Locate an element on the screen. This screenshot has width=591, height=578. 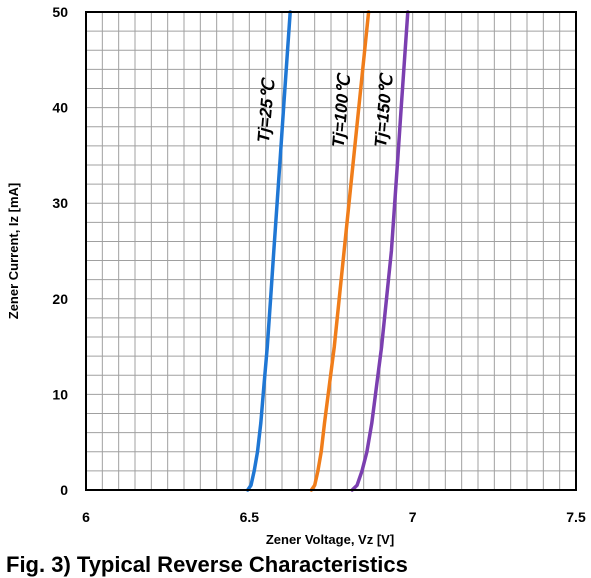
figure-caption: Fig. 3) Typical Reverse Characteristics is located at coordinates (207, 564).